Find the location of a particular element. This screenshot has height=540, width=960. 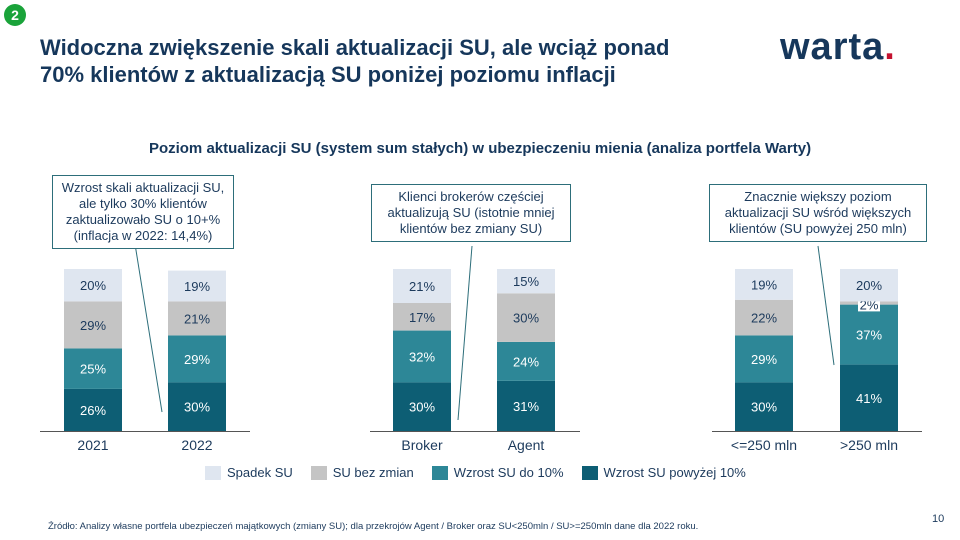

logo-text: warta is located at coordinates (832, 47).